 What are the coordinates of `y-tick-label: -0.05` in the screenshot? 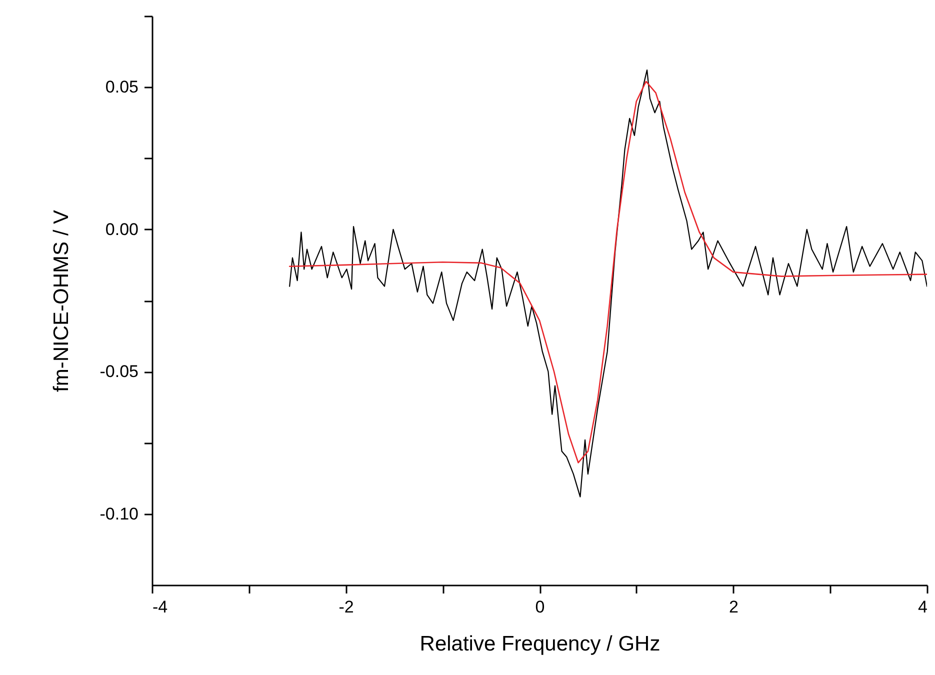 It's located at (119, 372).